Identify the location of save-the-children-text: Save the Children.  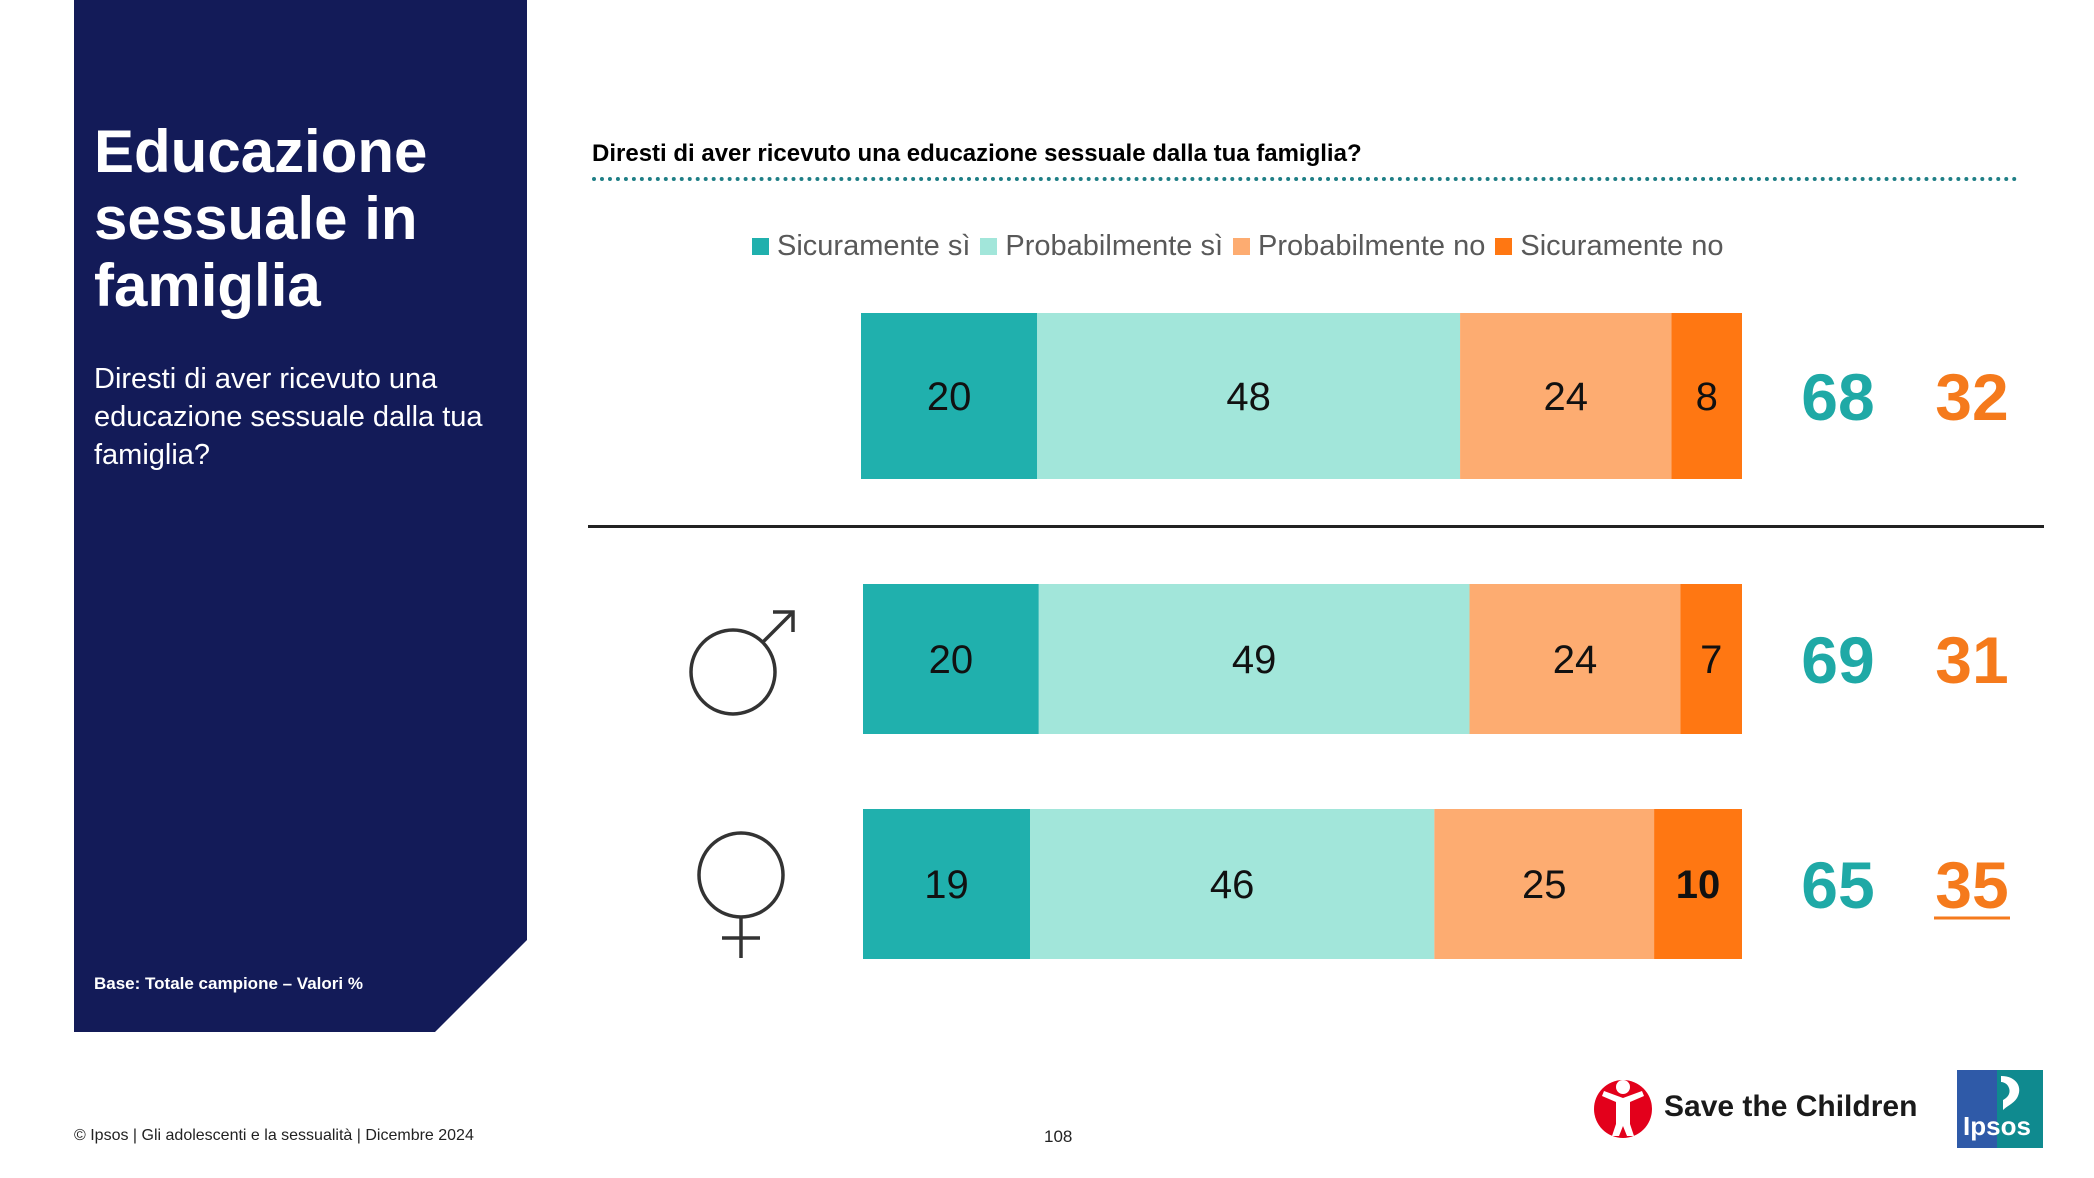
(1791, 1106).